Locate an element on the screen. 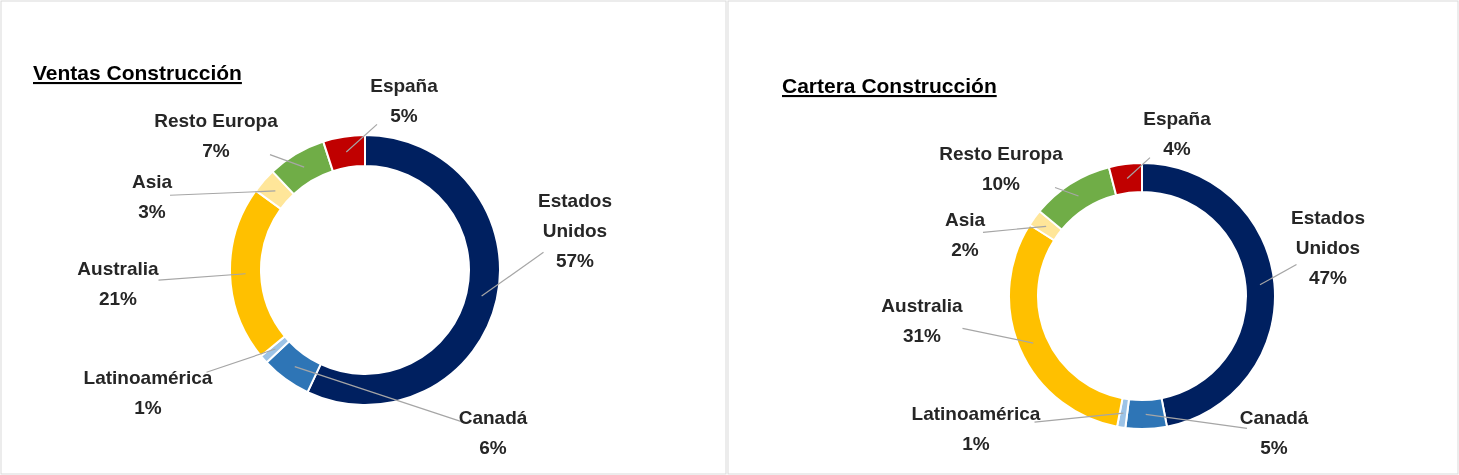  data-label: 6% is located at coordinates (493, 447).